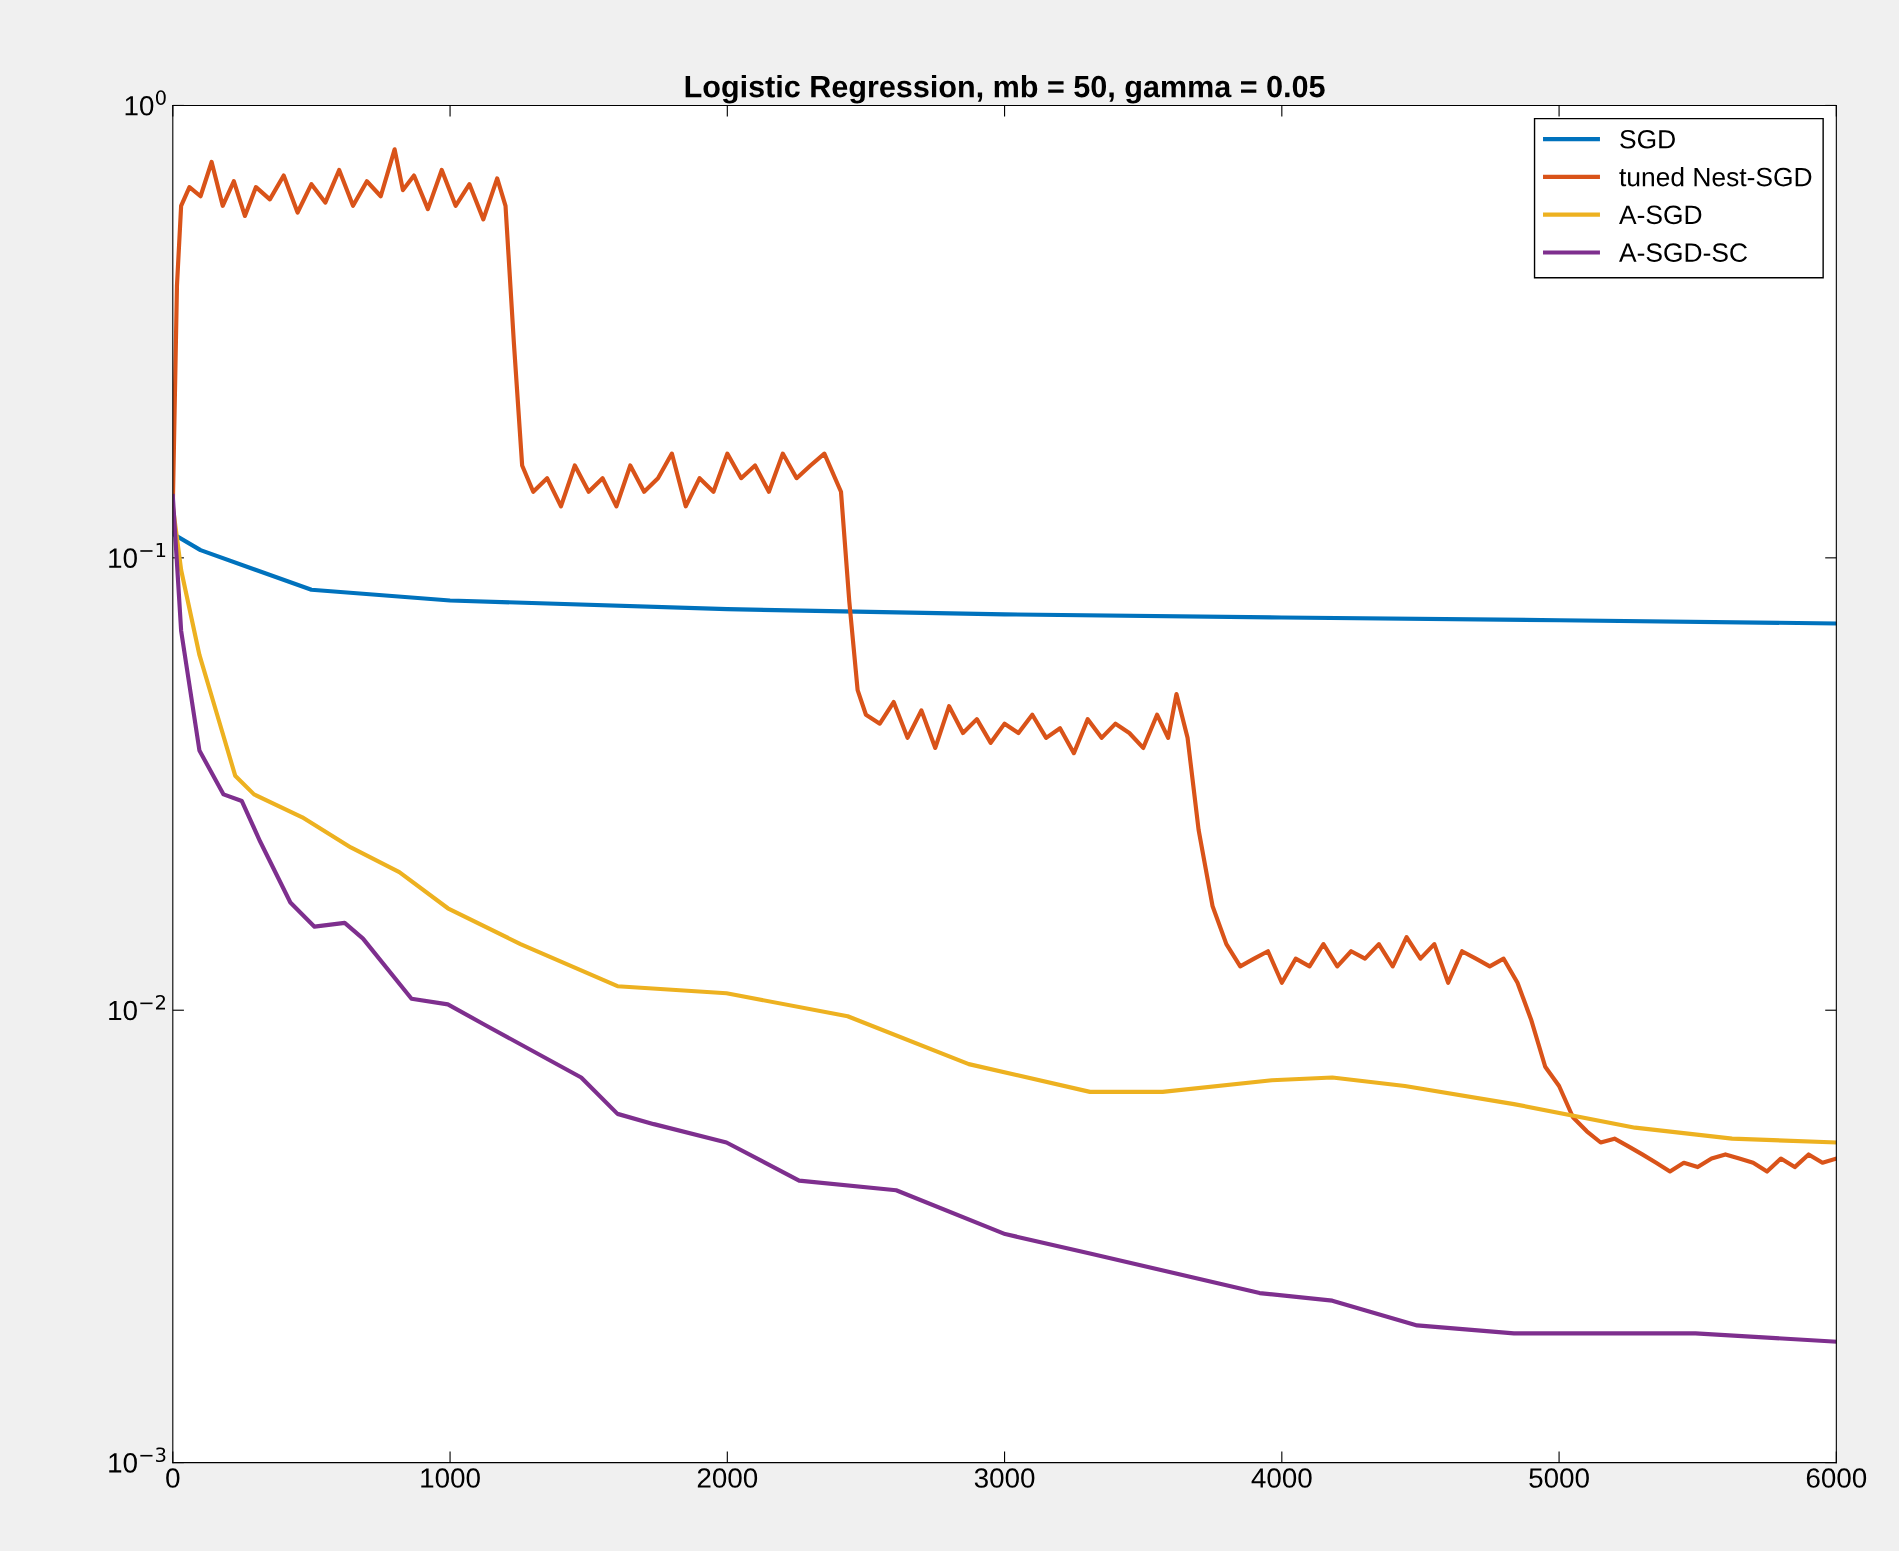 The width and height of the screenshot is (1899, 1551). What do you see at coordinates (145, 103) in the screenshot?
I see `y-tick-label: 10$^{0}$` at bounding box center [145, 103].